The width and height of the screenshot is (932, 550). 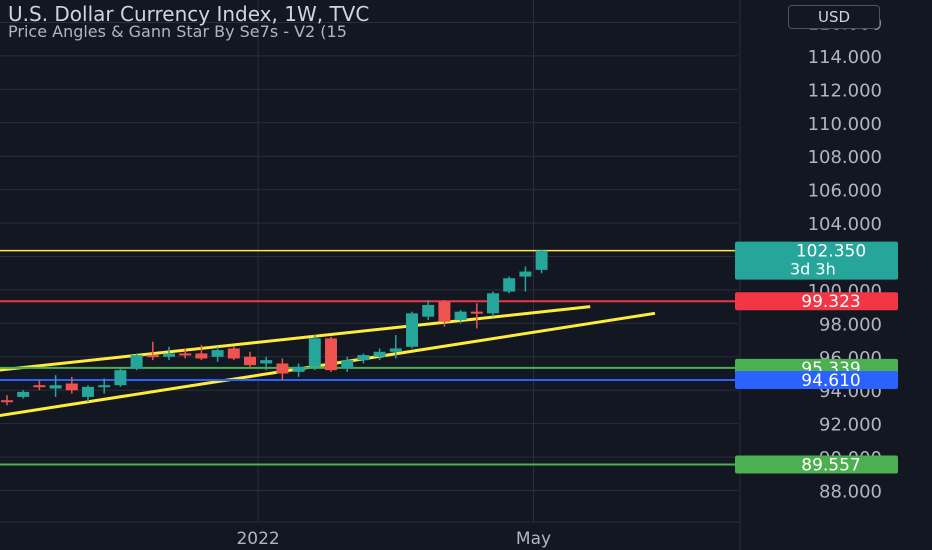 I want to click on x-tick-label: May, so click(x=533, y=539).